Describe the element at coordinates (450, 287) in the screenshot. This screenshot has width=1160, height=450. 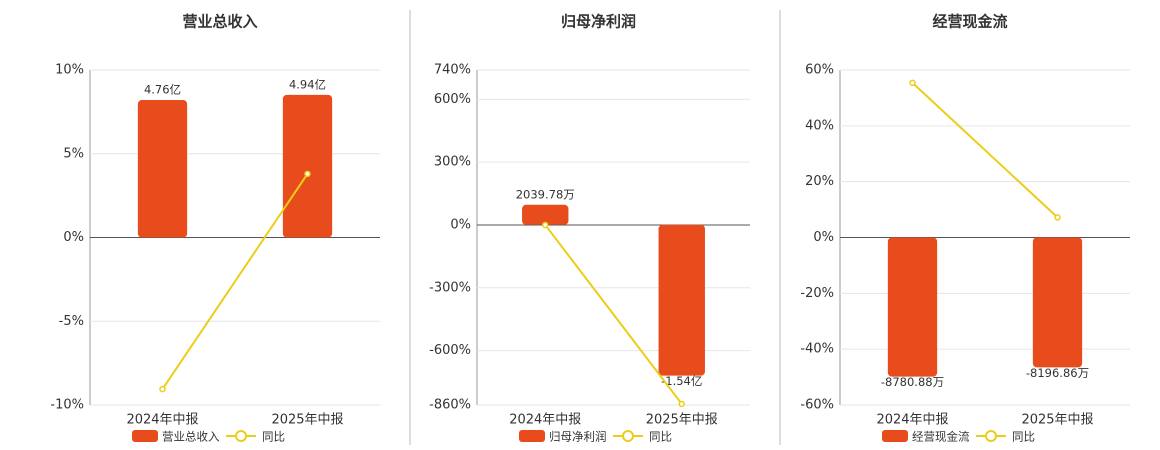
I see `y-tick-label: -300%` at that location.